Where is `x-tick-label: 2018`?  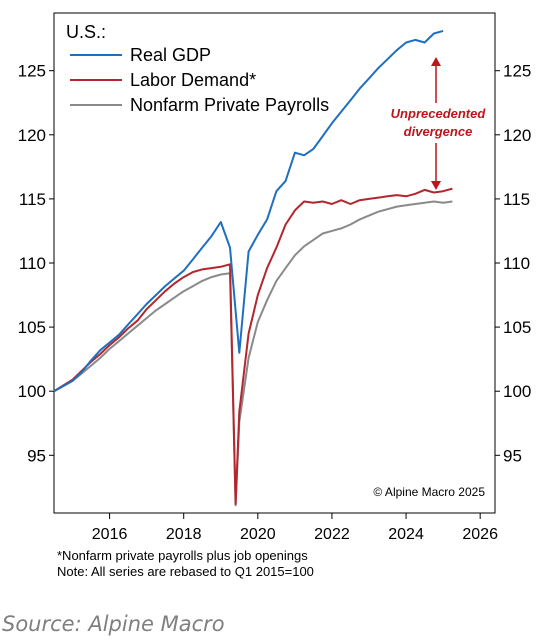
x-tick-label: 2018 is located at coordinates (184, 534).